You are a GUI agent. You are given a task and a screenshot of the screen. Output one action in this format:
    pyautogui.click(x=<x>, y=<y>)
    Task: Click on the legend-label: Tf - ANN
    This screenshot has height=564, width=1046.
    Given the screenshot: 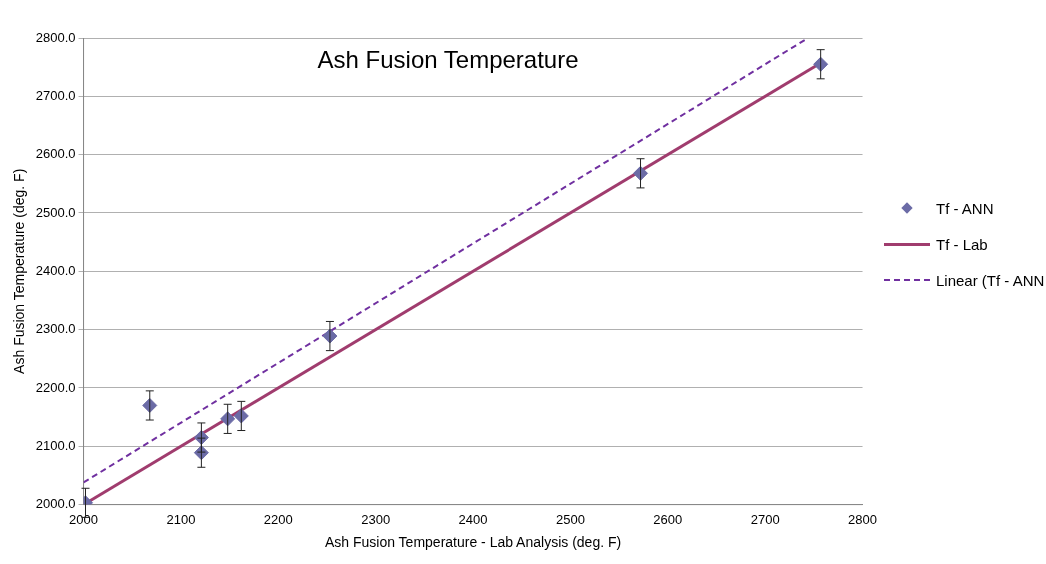 What is the action you would take?
    pyautogui.click(x=965, y=208)
    